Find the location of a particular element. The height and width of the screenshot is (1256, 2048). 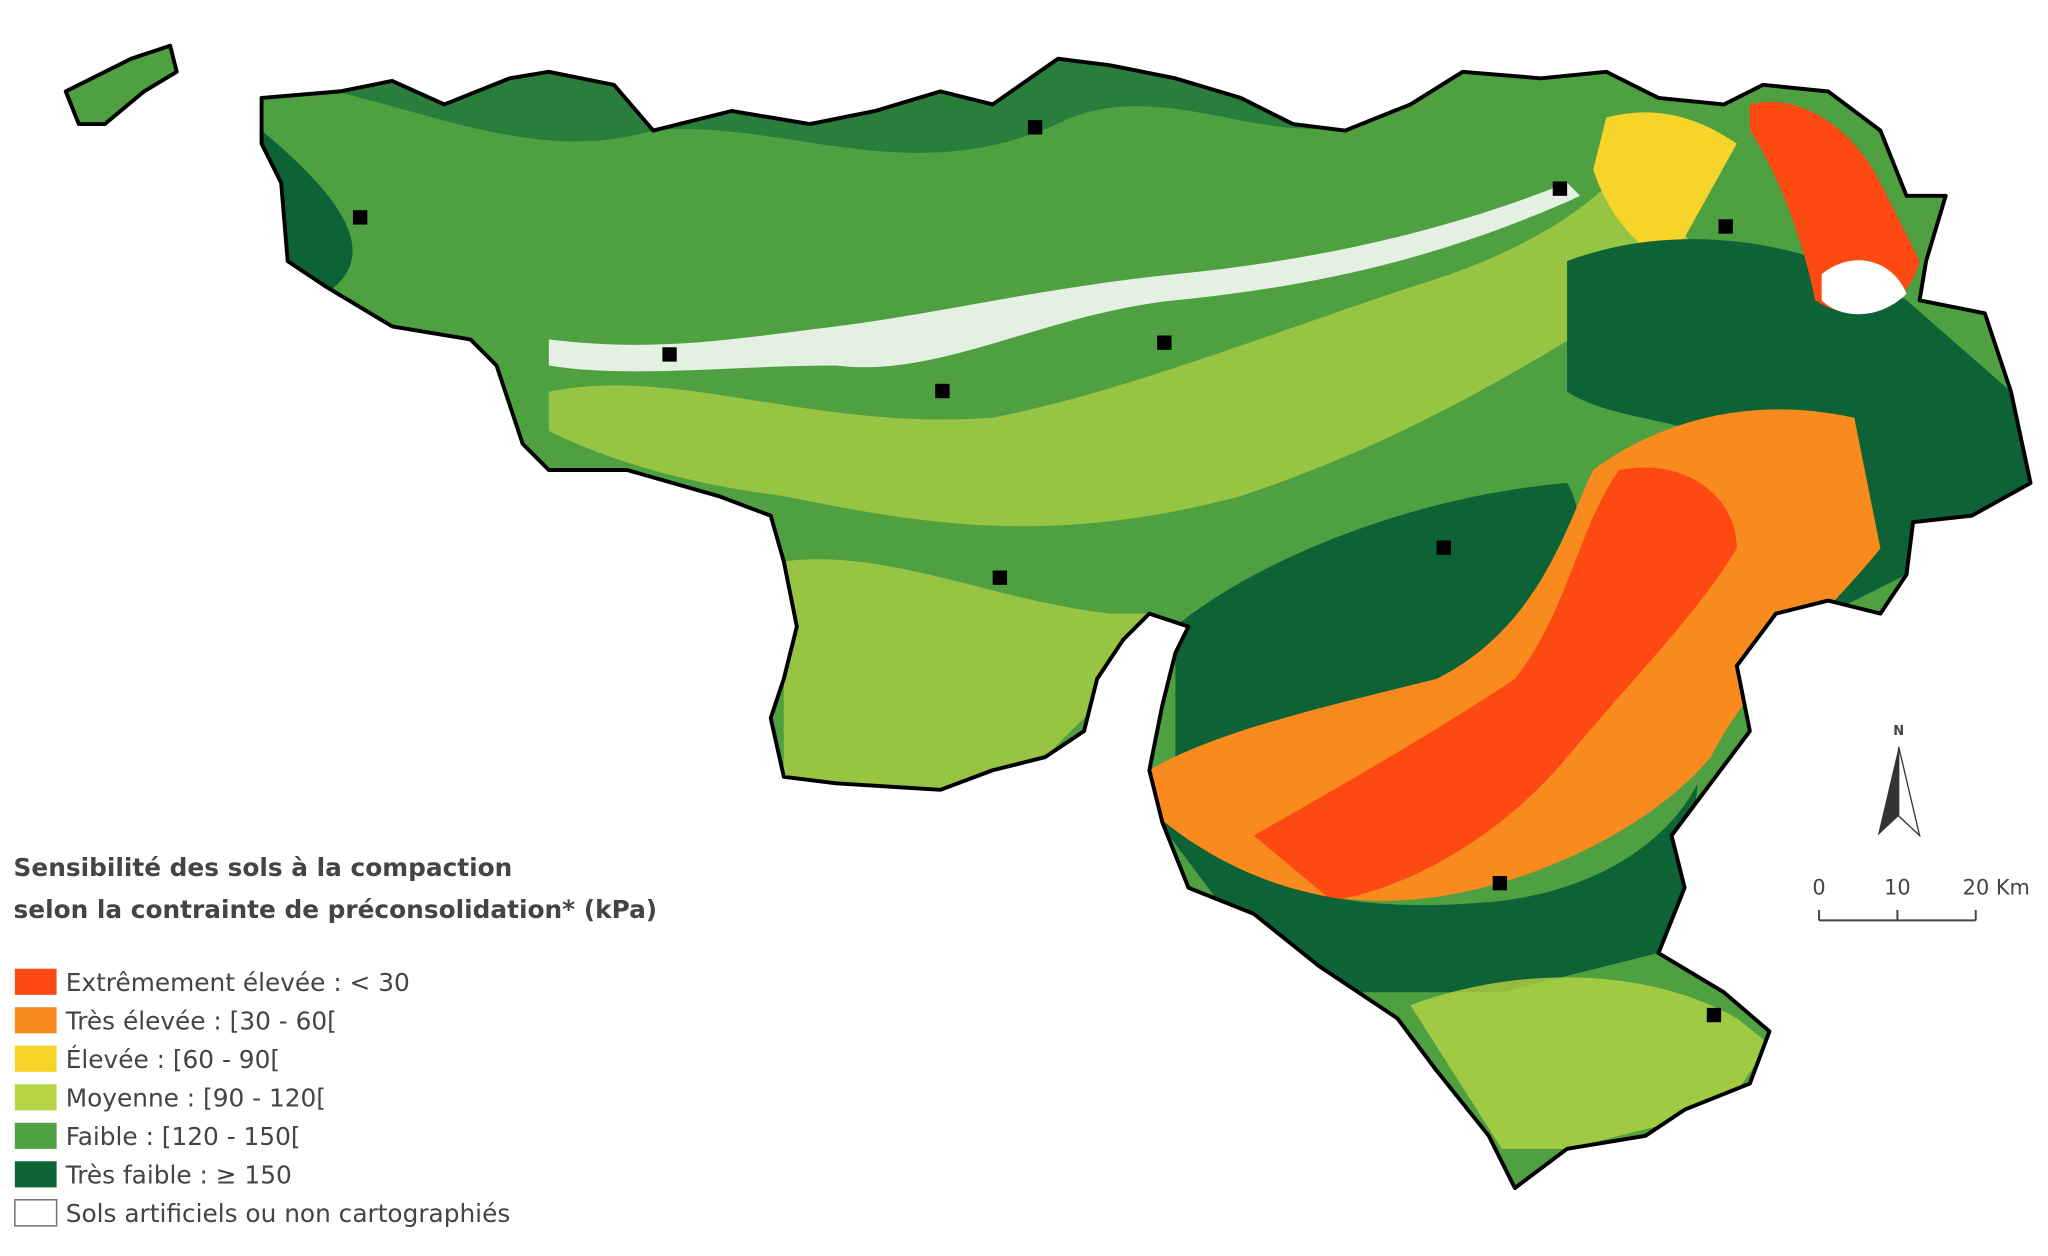

legend-label: Sols artificiels ou non cartographiés is located at coordinates (288, 1213).